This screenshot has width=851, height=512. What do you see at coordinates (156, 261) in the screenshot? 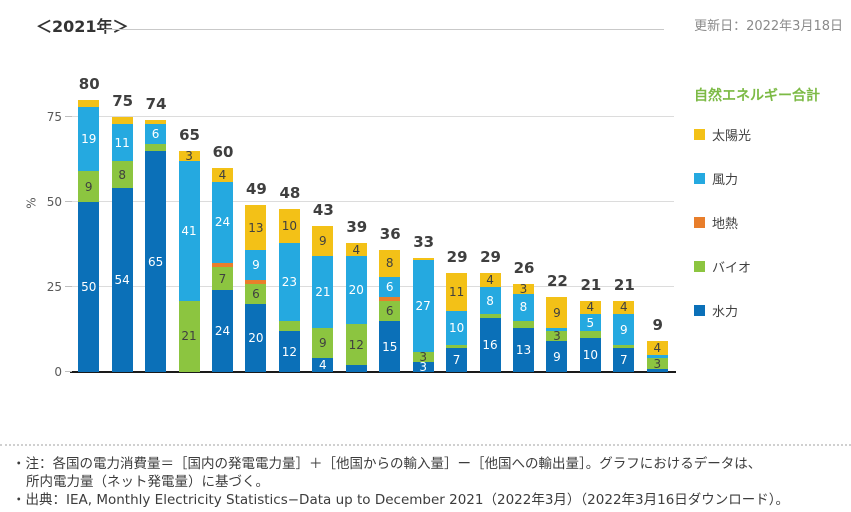
I see `bar-segment-hydro: 65` at bounding box center [156, 261].